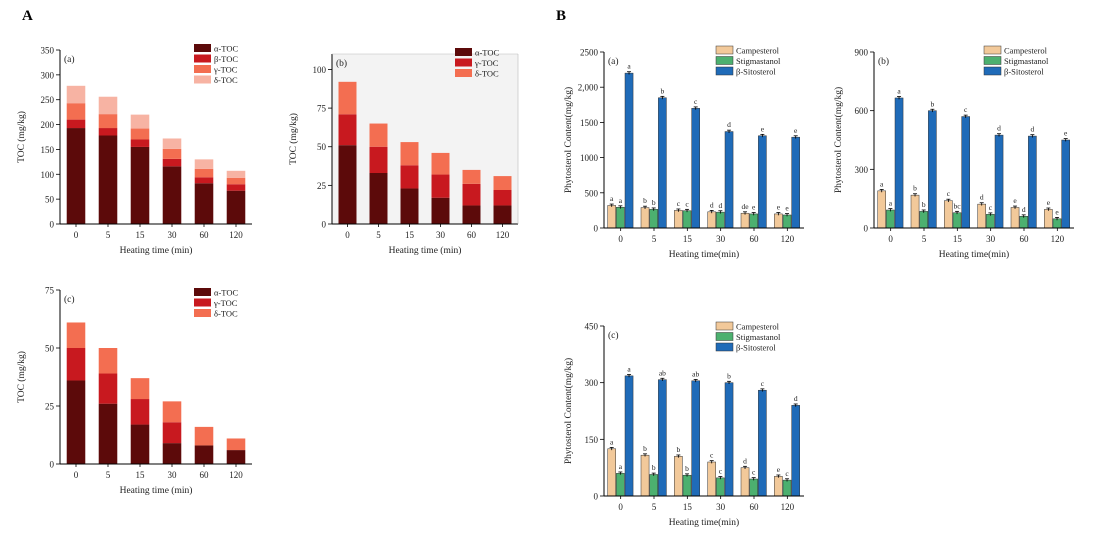 This screenshot has height=544, width=1108. I want to click on y-tick-label: 2500, so click(589, 53).